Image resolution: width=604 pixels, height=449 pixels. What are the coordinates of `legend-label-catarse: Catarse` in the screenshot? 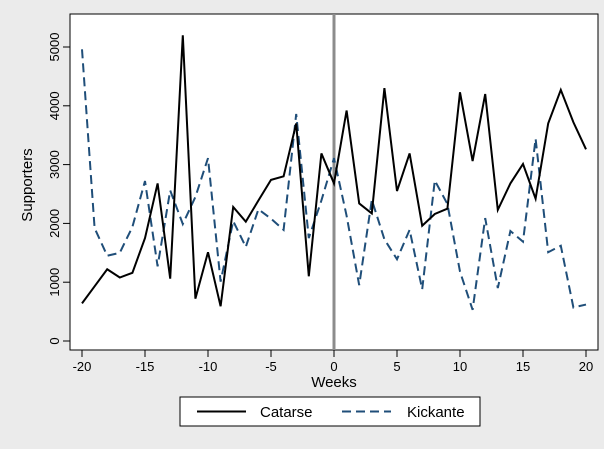 It's located at (286, 412).